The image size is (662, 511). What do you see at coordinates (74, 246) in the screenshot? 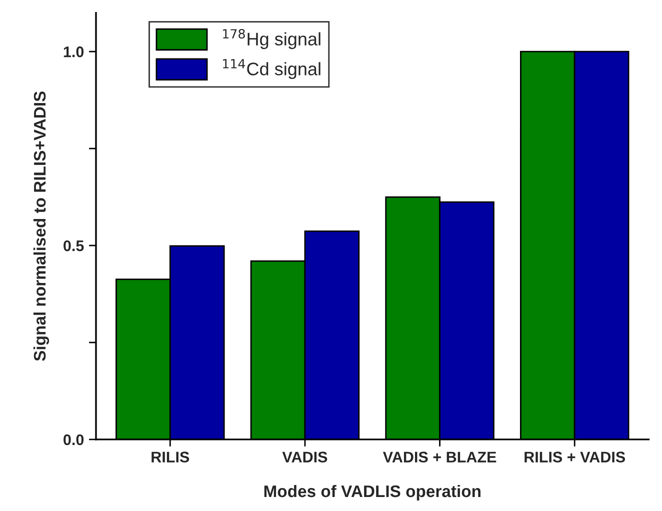
I see `y-tick-label: 0.5` at bounding box center [74, 246].